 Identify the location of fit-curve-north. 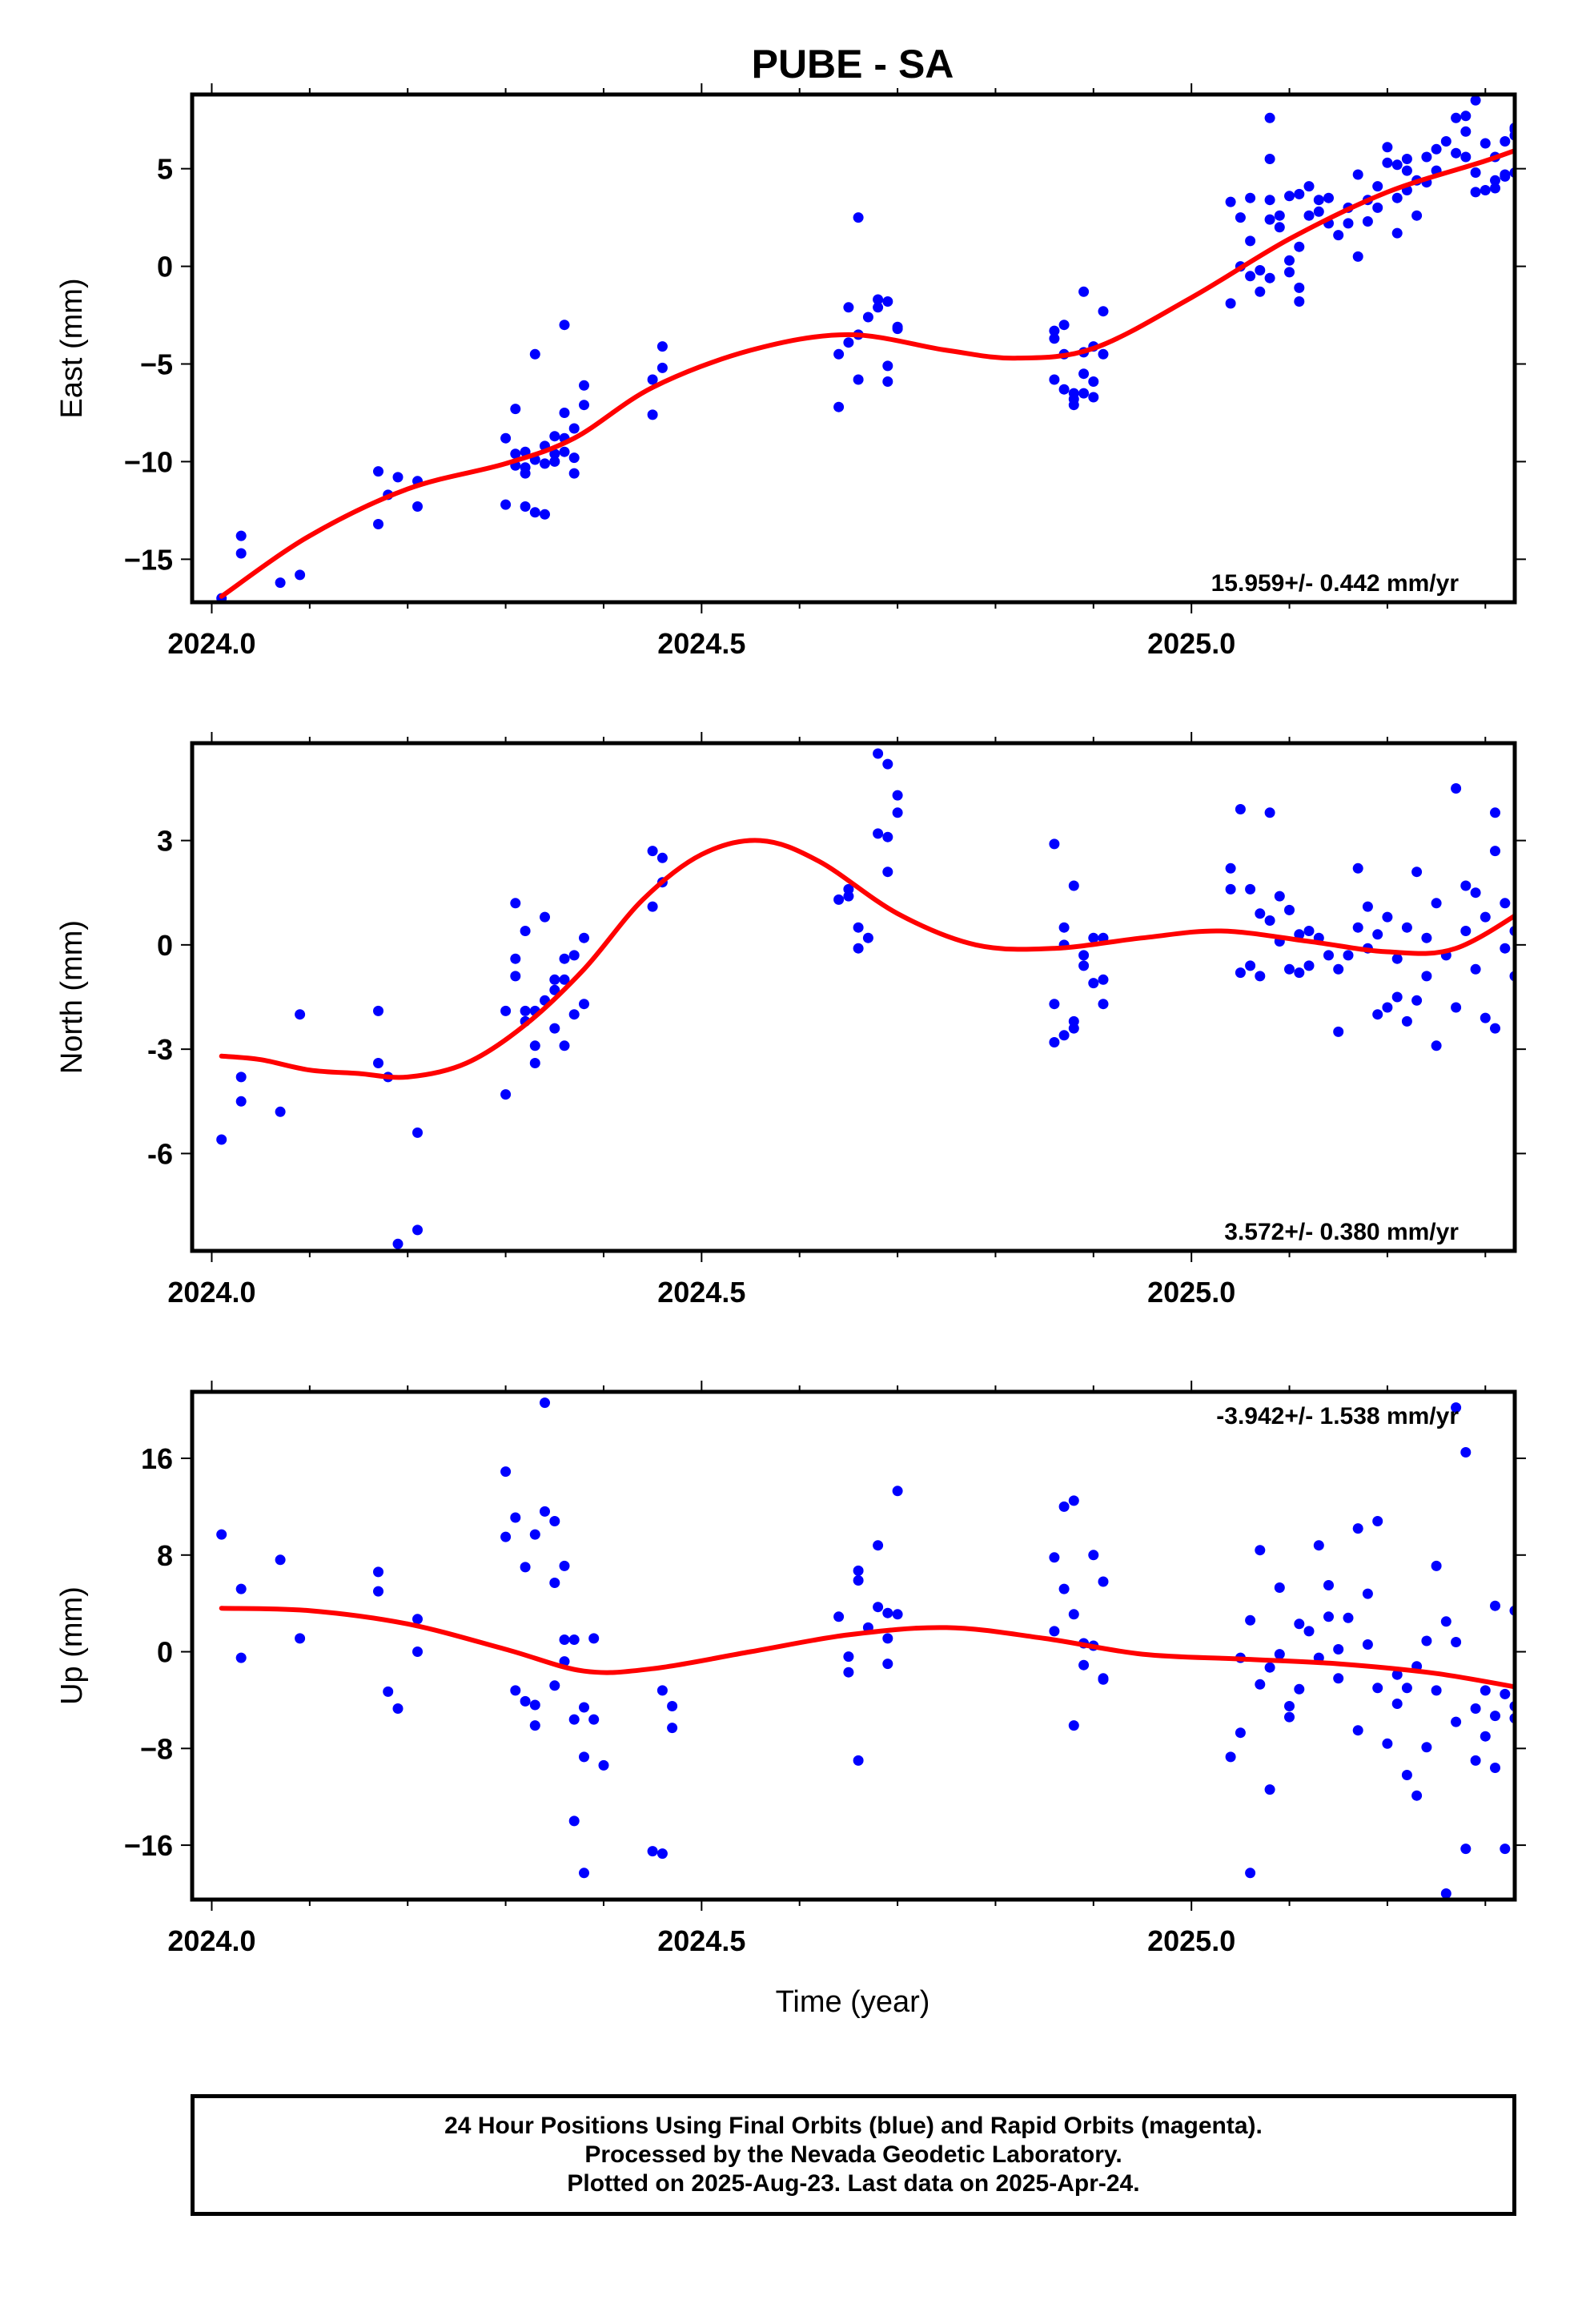
(867, 959).